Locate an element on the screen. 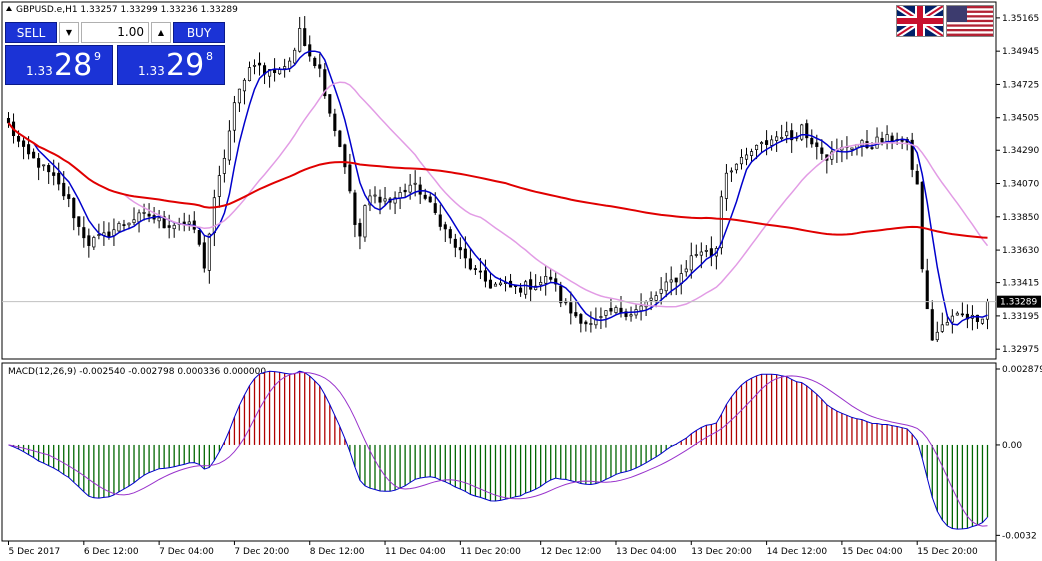 The image size is (1042, 561). x-tick-label: 7 Dec 04:00 is located at coordinates (186, 552).